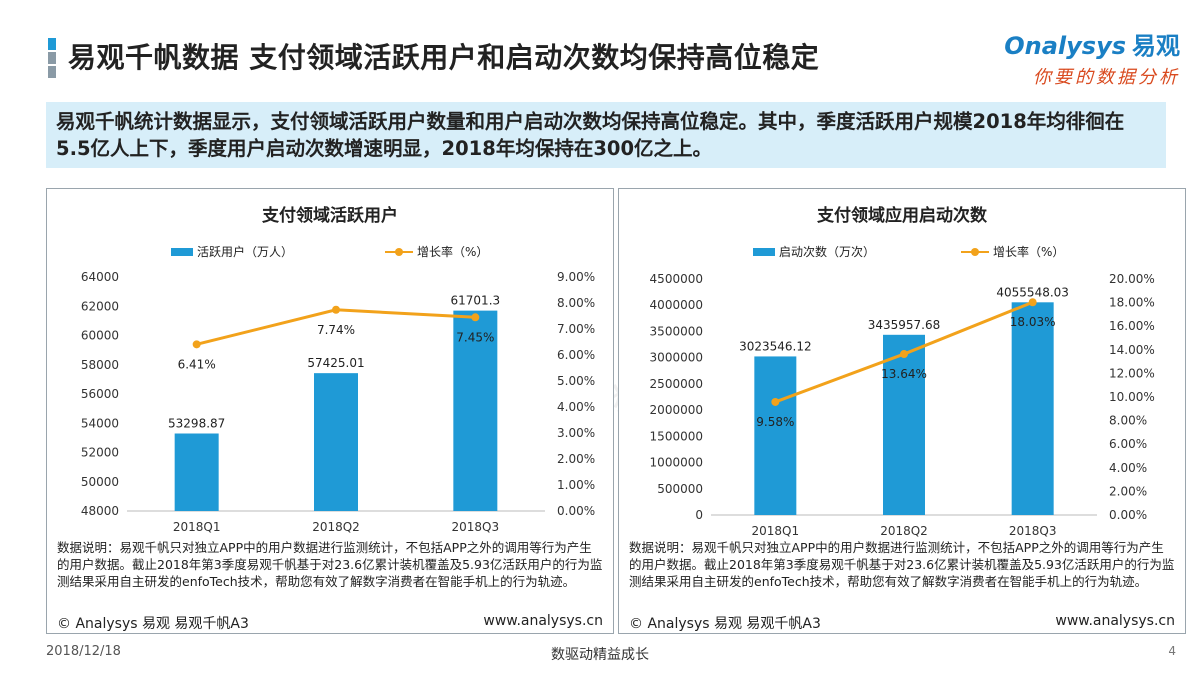  I want to click on page-title: 易观千帆数据 支付领域活跃用户和启动次数均保持高位稳定, so click(444, 57).